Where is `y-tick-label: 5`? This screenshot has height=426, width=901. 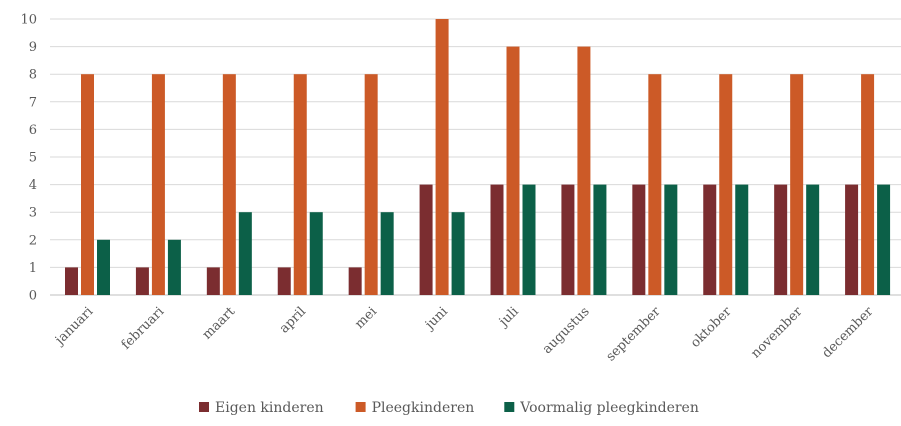 y-tick-label: 5 is located at coordinates (33, 158).